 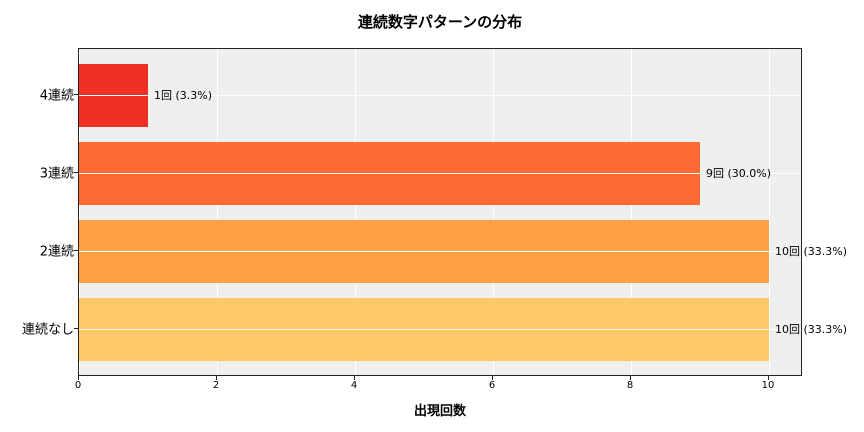 What do you see at coordinates (440, 22) in the screenshot?
I see `chart-title: 連続数字パターンの分布` at bounding box center [440, 22].